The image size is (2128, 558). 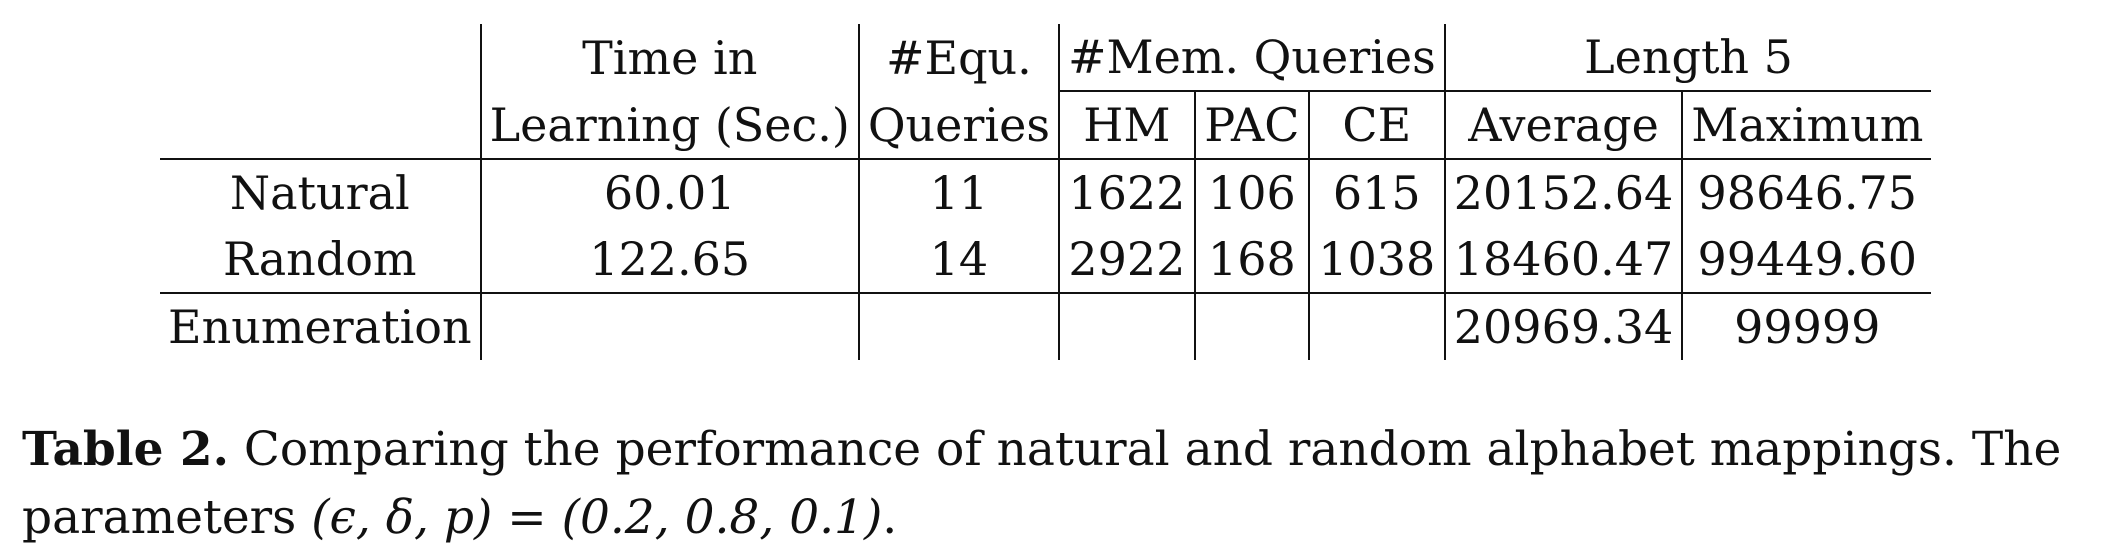 I want to click on row-label: Natural, so click(x=320, y=192).